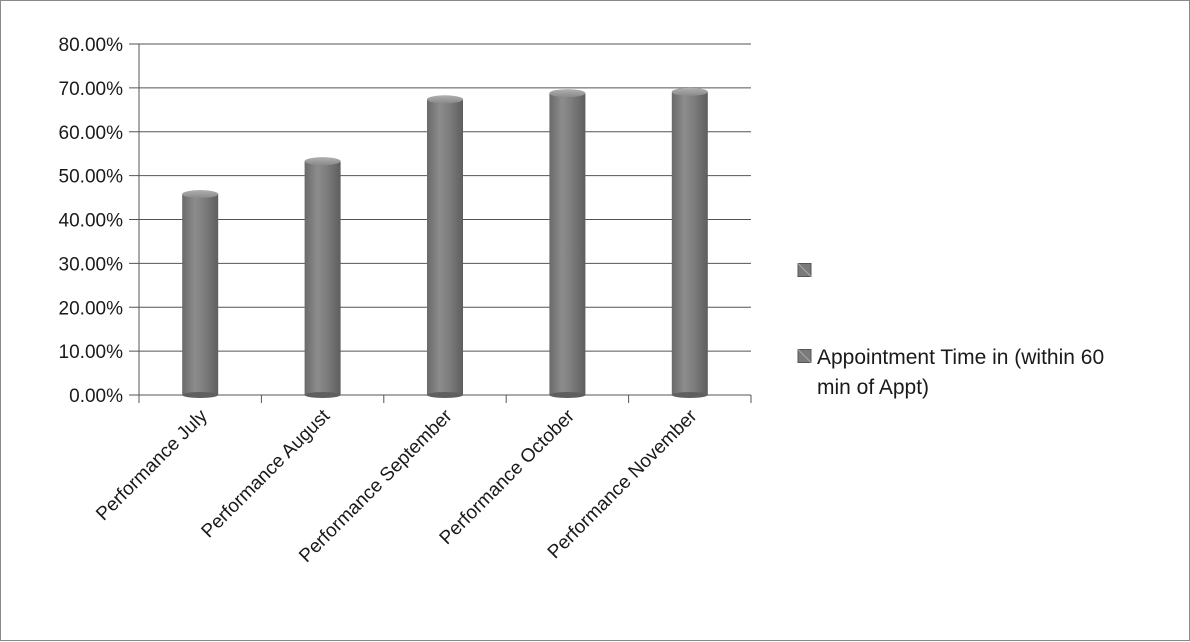  Describe the element at coordinates (91, 264) in the screenshot. I see `y-tick-label: 30.00%` at that location.